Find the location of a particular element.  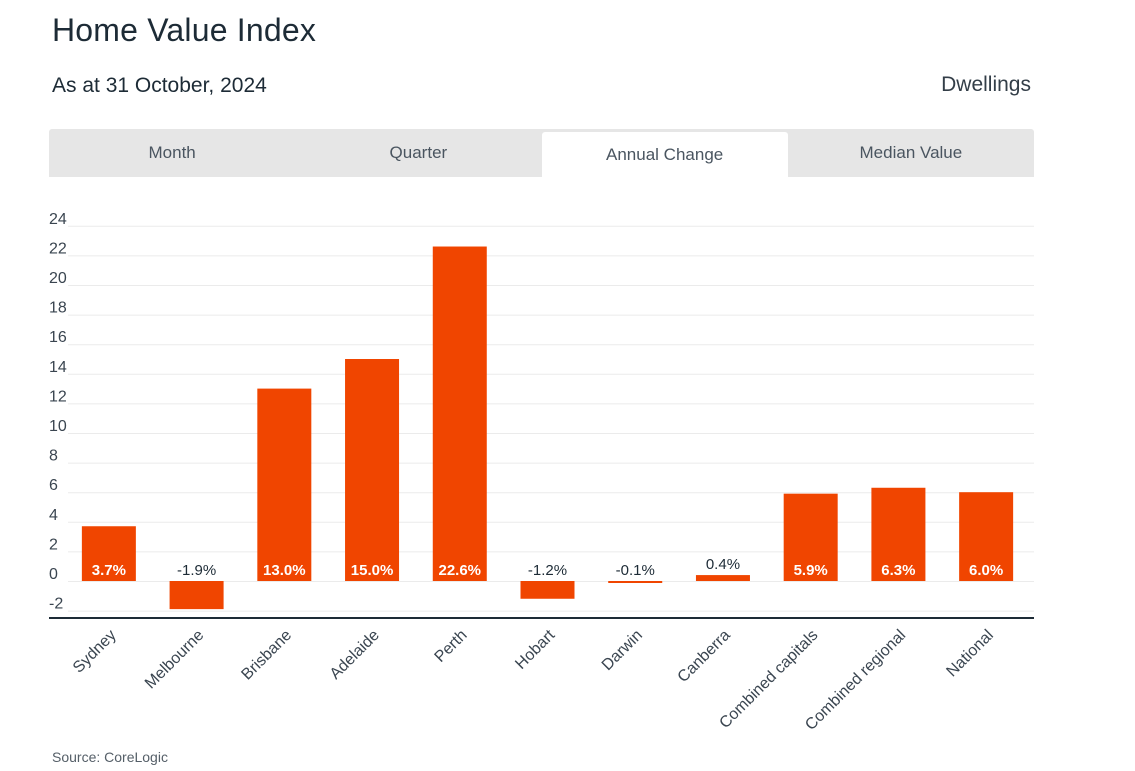

date-subtitle: As at 31 October, 2024 is located at coordinates (159, 85).